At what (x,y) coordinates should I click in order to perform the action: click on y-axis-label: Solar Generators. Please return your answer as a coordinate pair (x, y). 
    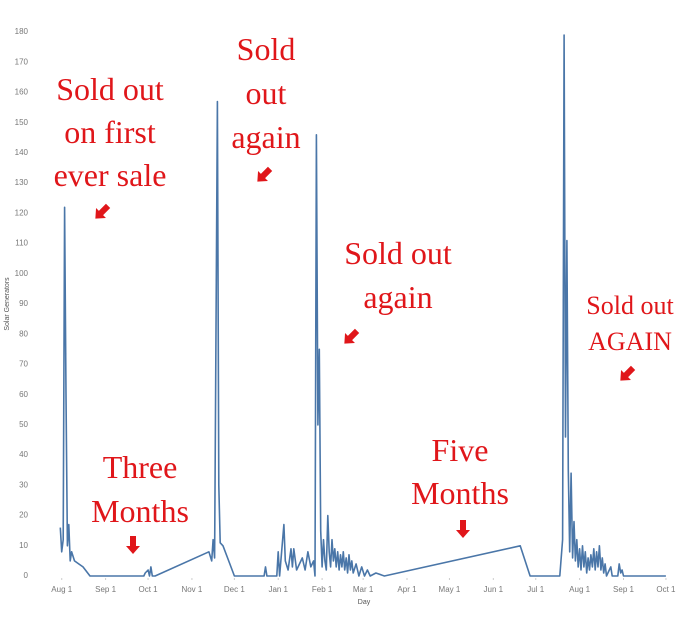
    Looking at the image, I should click on (7, 304).